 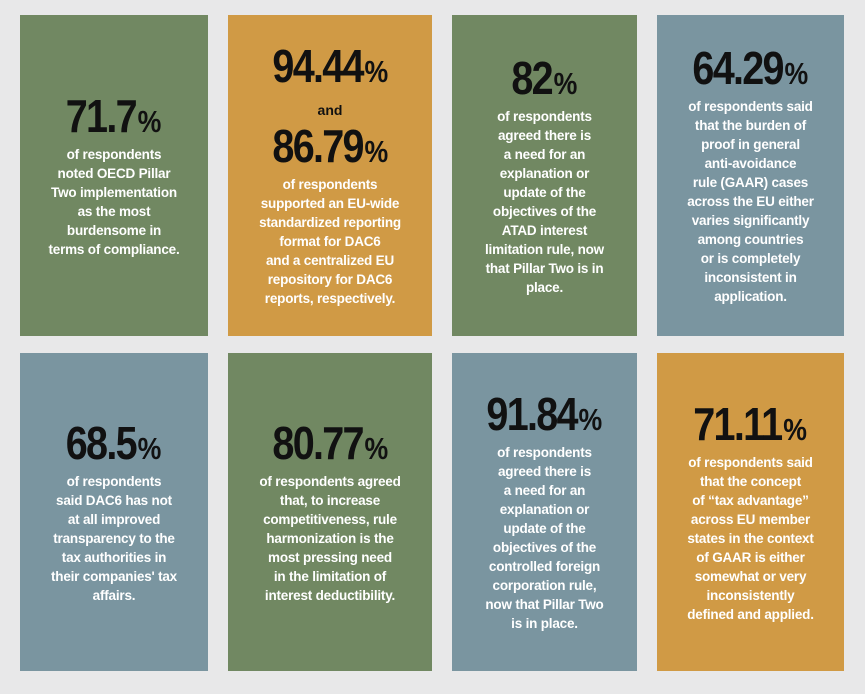 What do you see at coordinates (544, 77) in the screenshot?
I see `stat-value: 82%` at bounding box center [544, 77].